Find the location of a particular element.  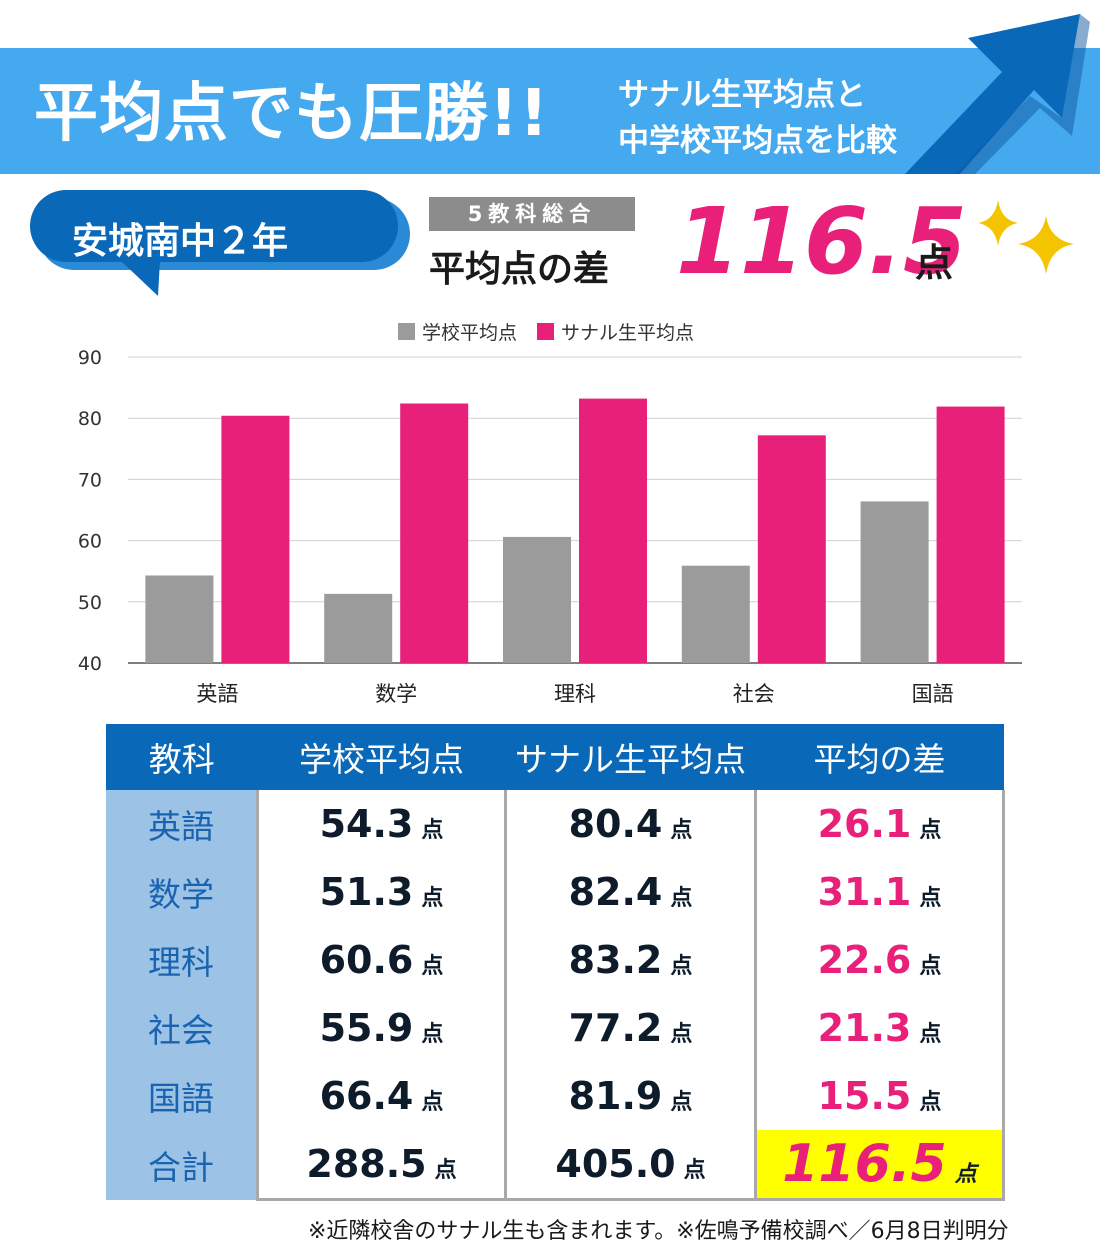

table-row: 数学 51.3 点 82.4 点 31.1 点 is located at coordinates (555, 892).